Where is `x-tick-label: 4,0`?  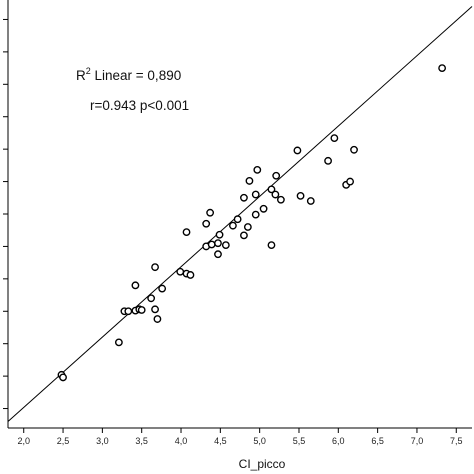
x-tick-label: 4,0 is located at coordinates (181, 441).